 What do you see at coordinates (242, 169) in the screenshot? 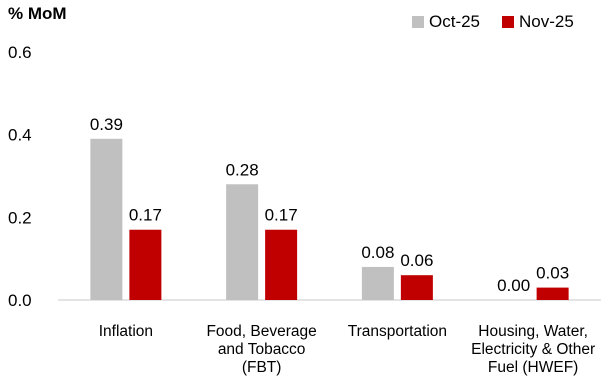
I see `data-label: 0.28` at bounding box center [242, 169].